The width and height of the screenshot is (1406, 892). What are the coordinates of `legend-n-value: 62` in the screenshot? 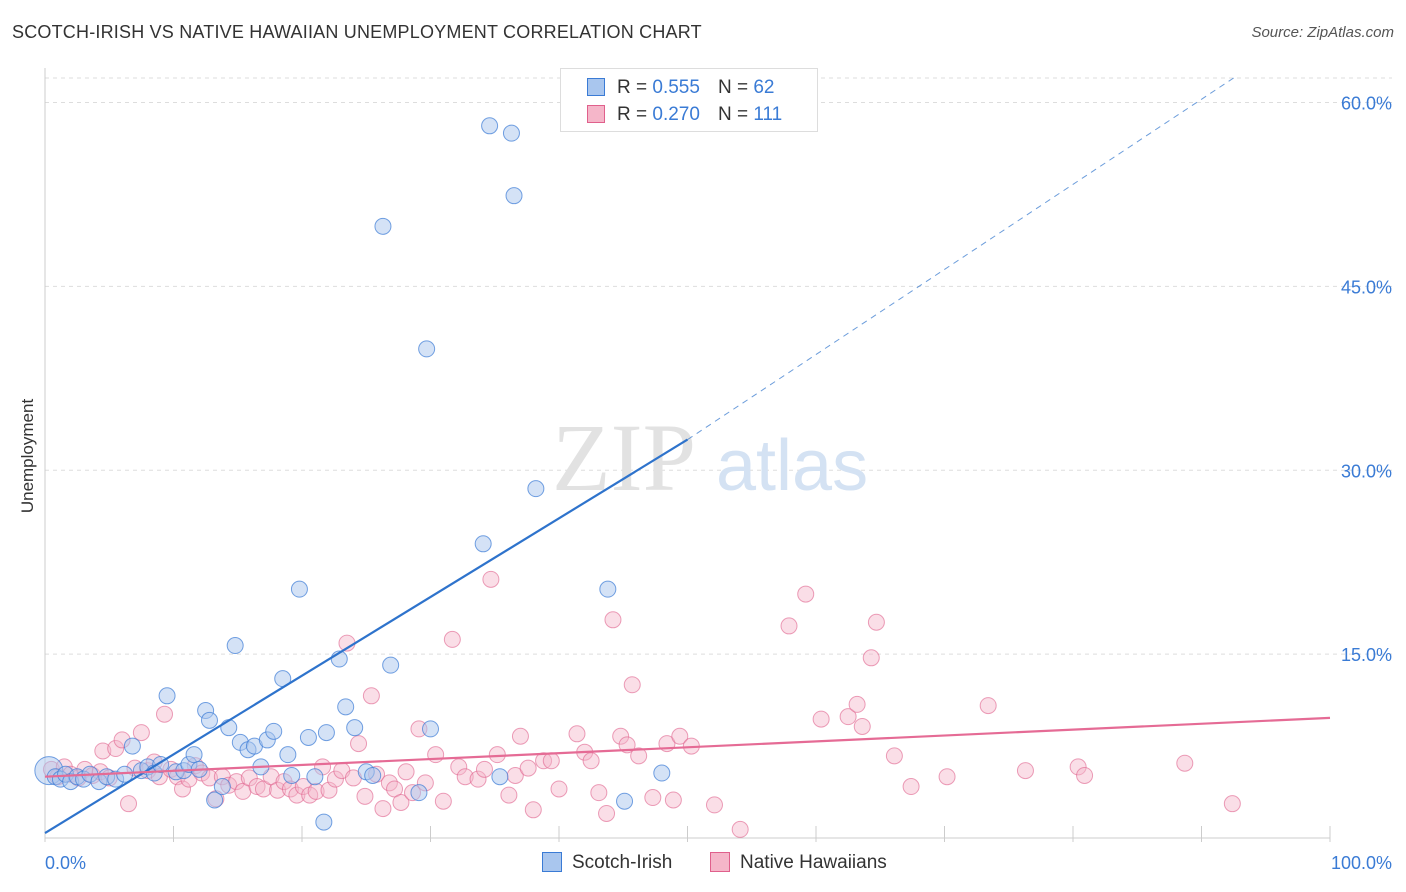 It's located at (764, 87).